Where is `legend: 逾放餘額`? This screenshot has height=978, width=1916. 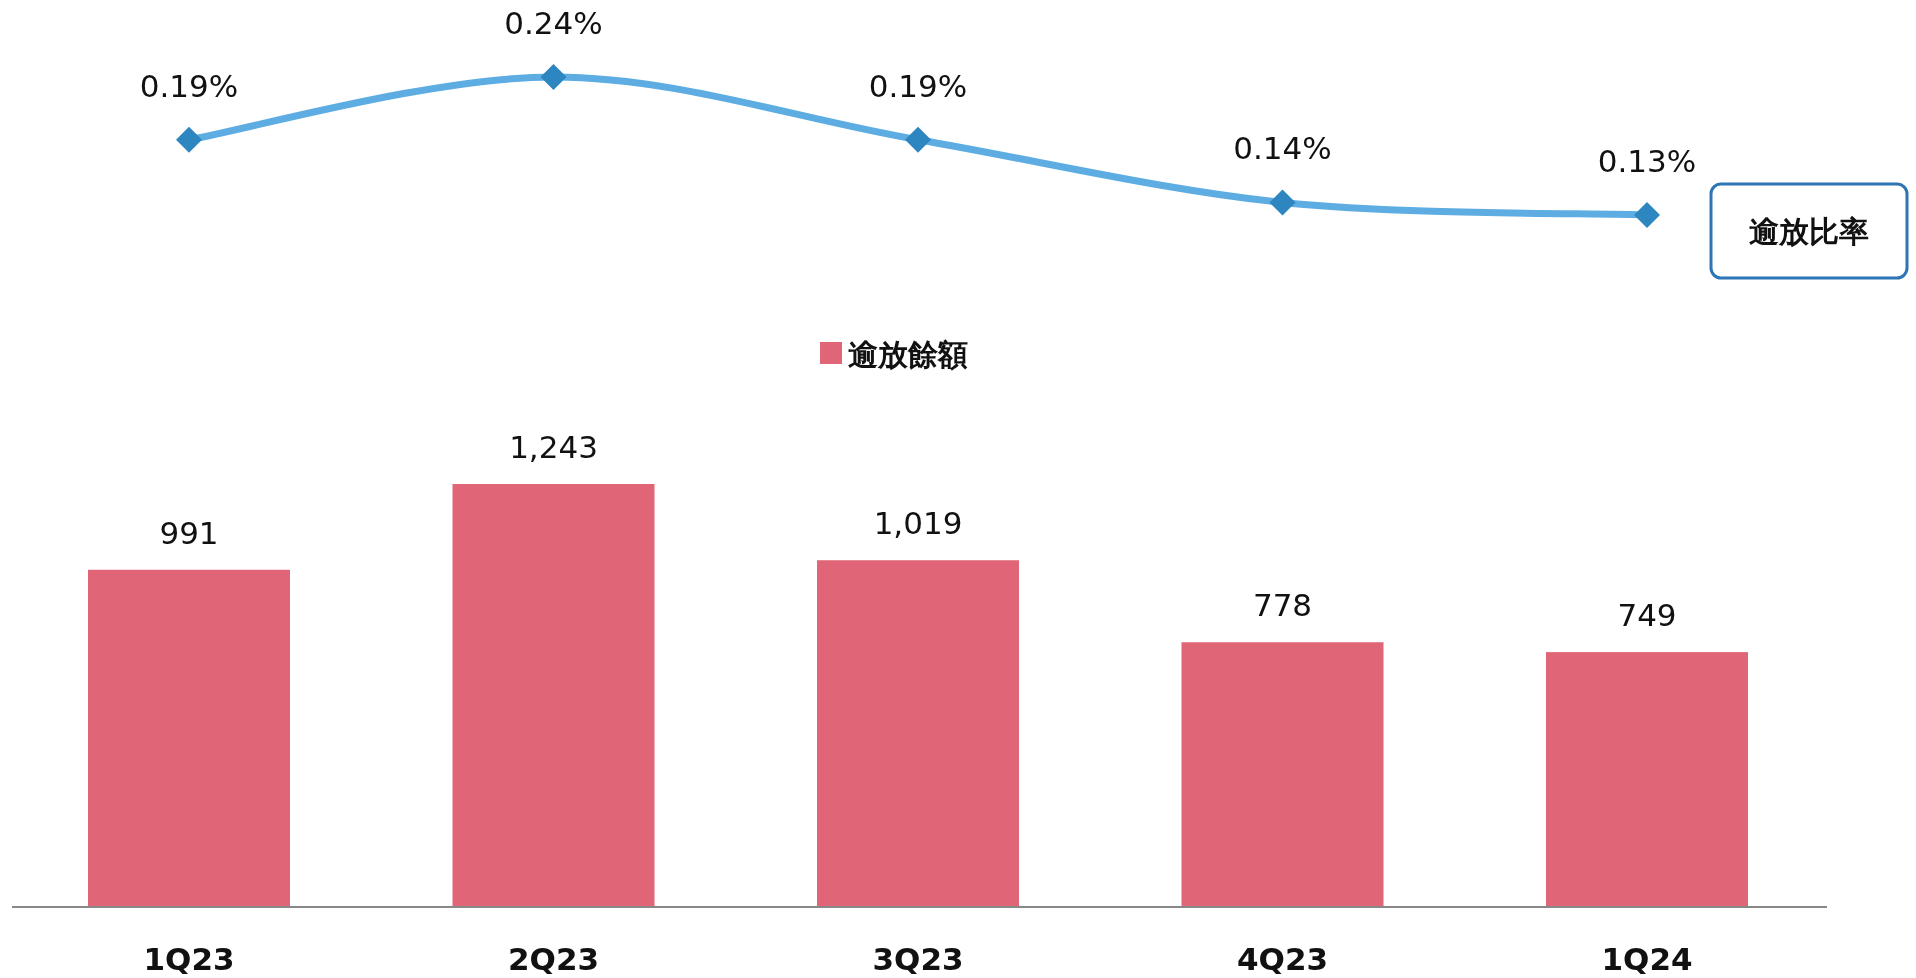 legend: 逾放餘額 is located at coordinates (894, 354).